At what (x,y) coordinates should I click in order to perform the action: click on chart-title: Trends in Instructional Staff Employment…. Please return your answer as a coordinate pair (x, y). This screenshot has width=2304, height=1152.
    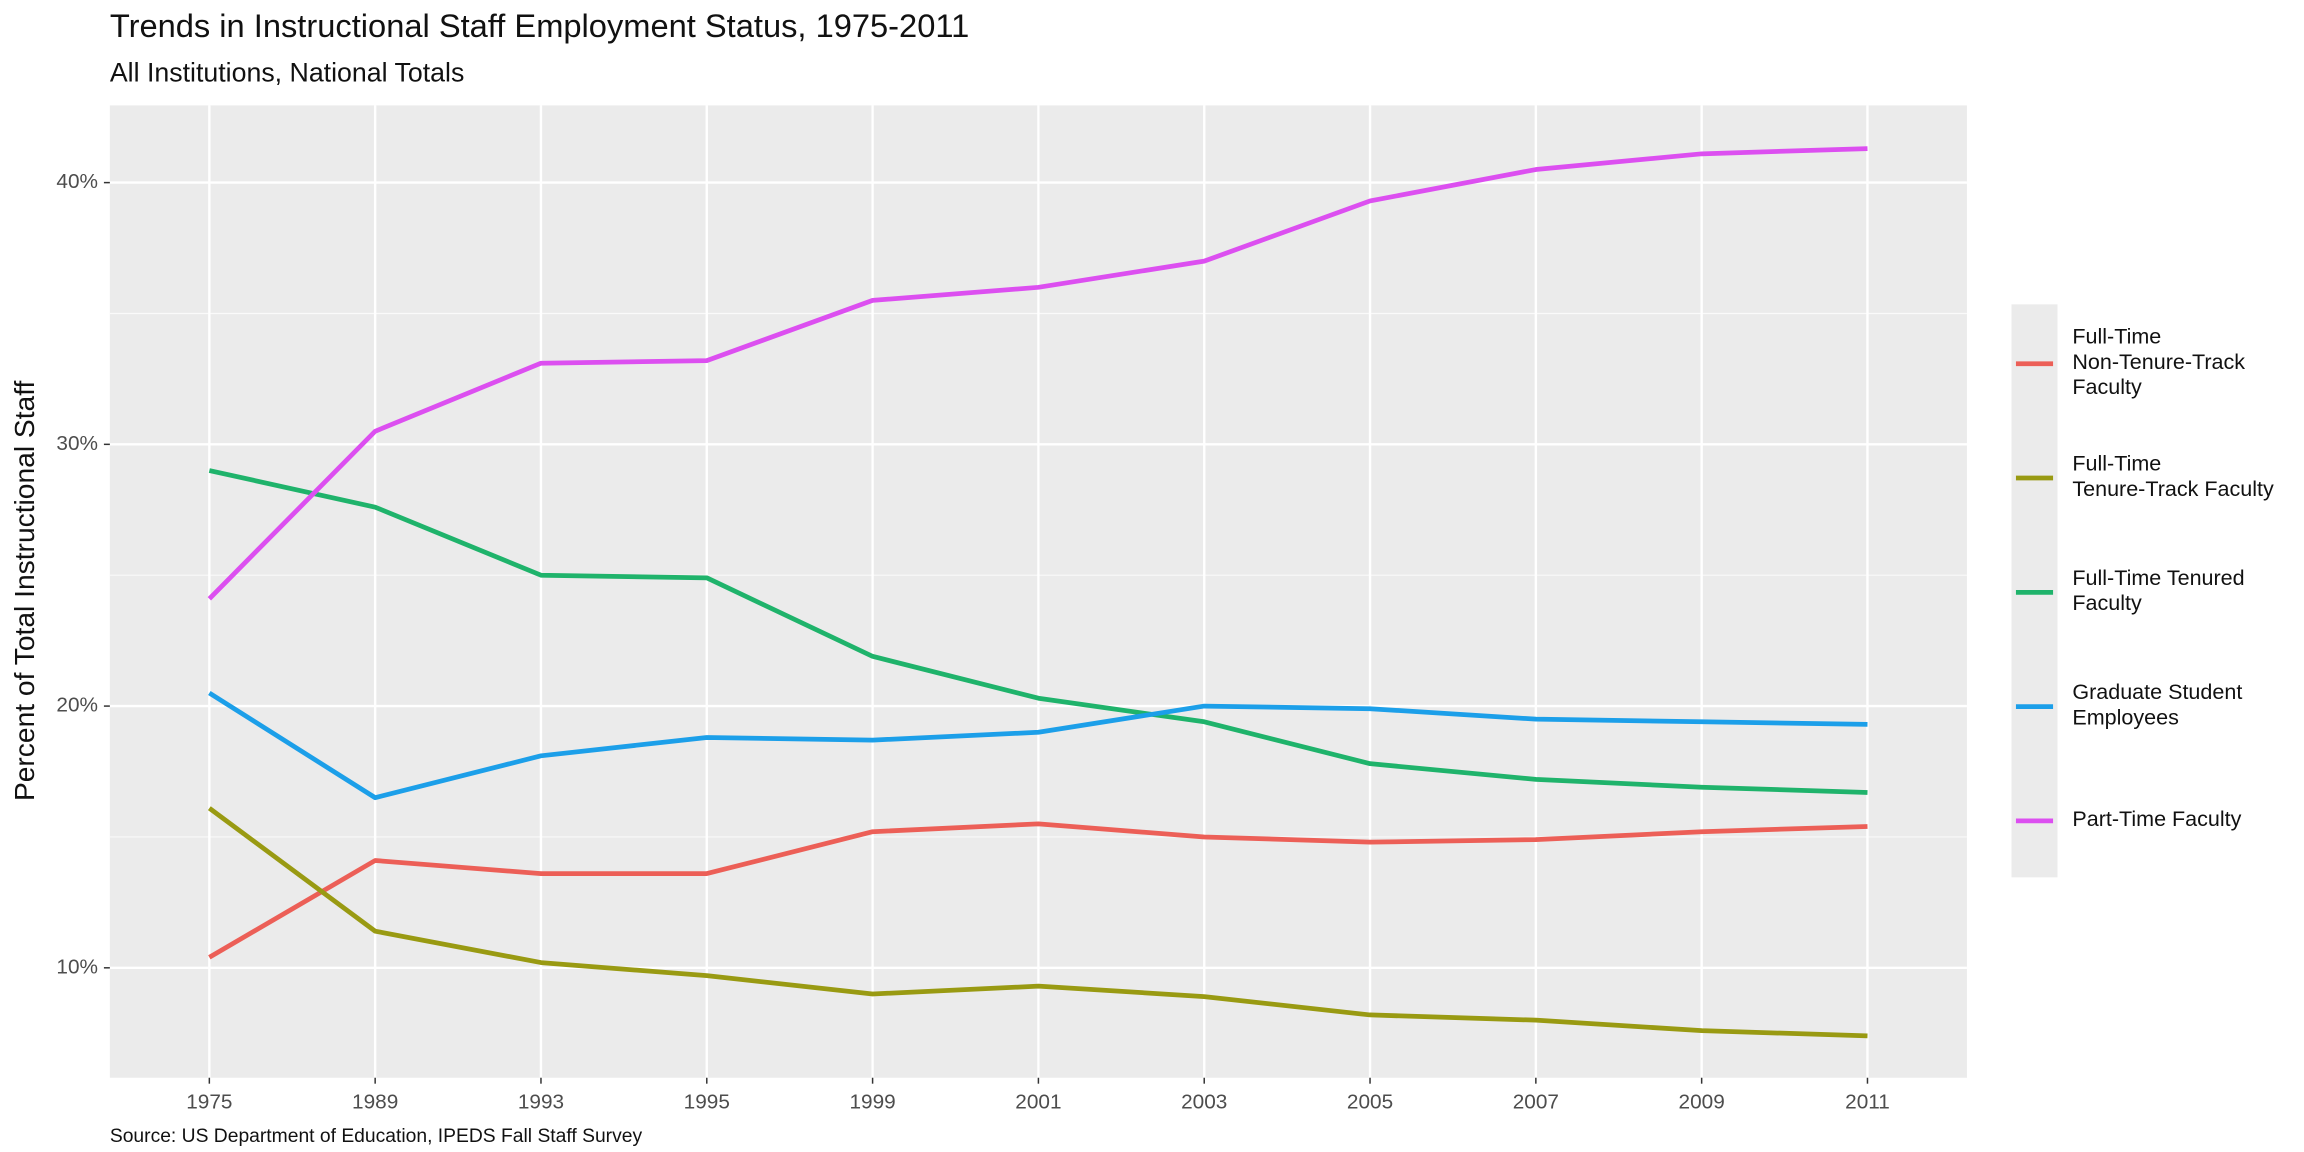
    Looking at the image, I should click on (539, 25).